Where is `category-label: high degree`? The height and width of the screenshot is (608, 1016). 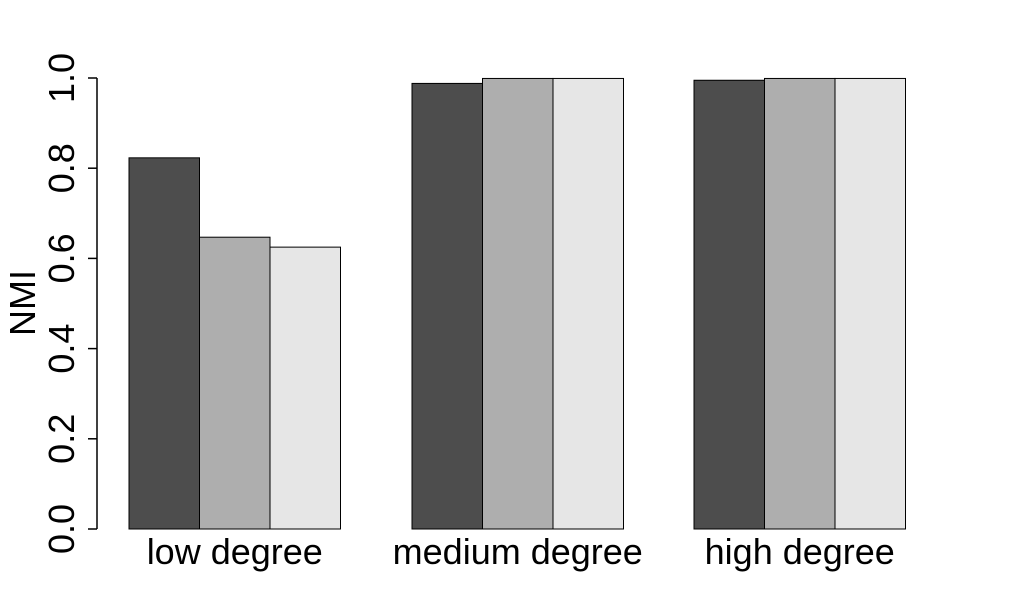 category-label: high degree is located at coordinates (800, 551).